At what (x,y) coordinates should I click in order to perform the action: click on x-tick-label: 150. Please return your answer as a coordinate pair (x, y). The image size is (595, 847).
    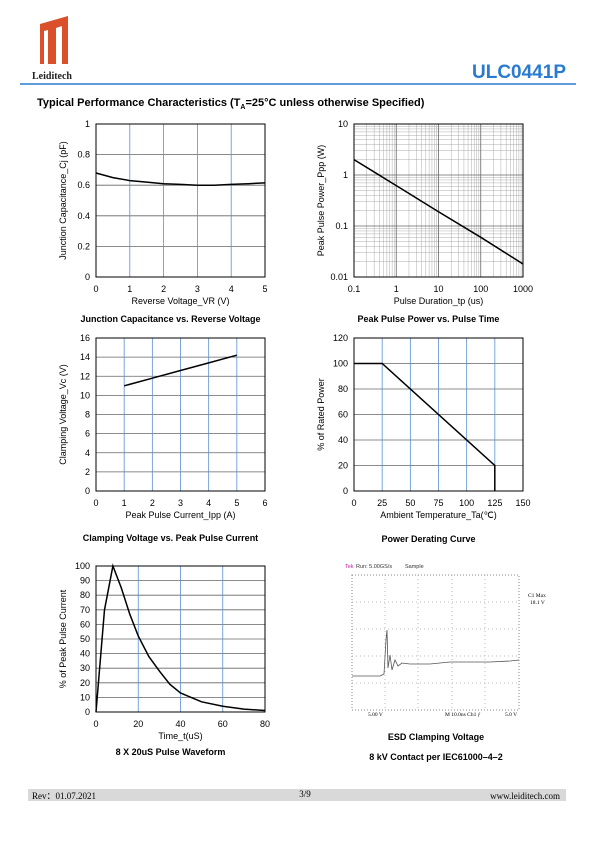
    Looking at the image, I should click on (522, 503).